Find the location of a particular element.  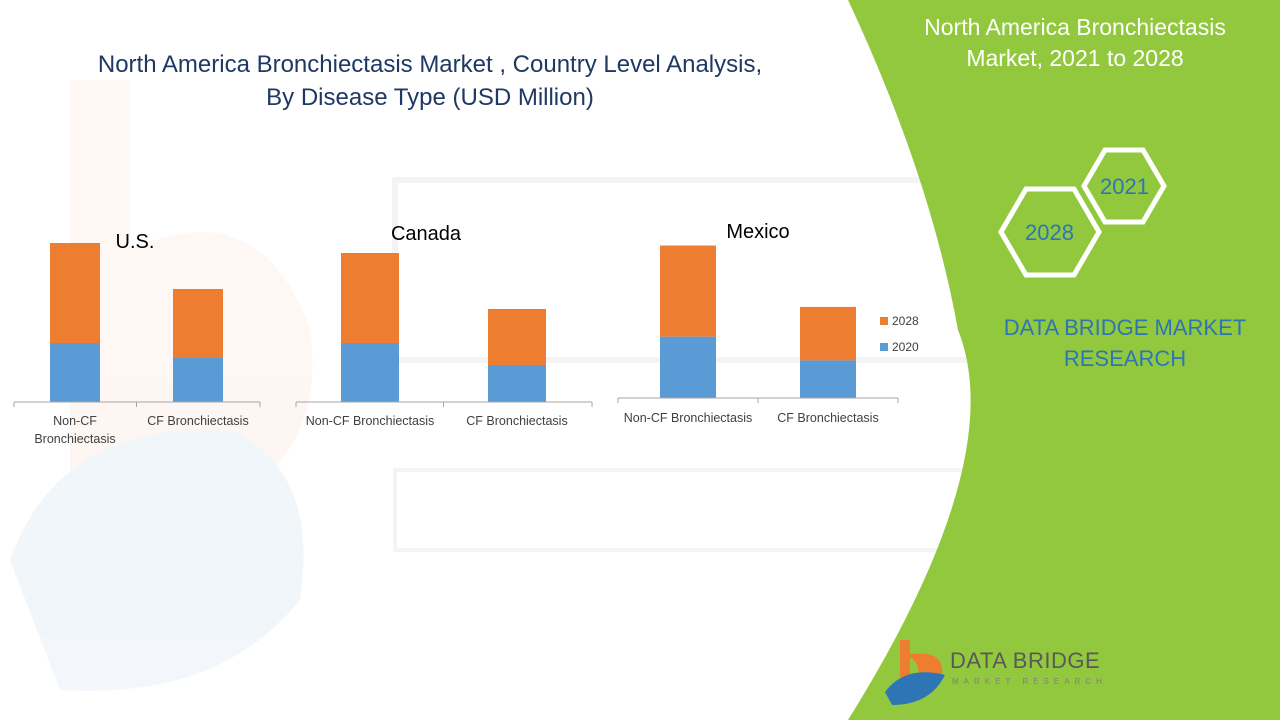

brand-name-line1: DATA BRIDGE MARKET is located at coordinates (1125, 327).